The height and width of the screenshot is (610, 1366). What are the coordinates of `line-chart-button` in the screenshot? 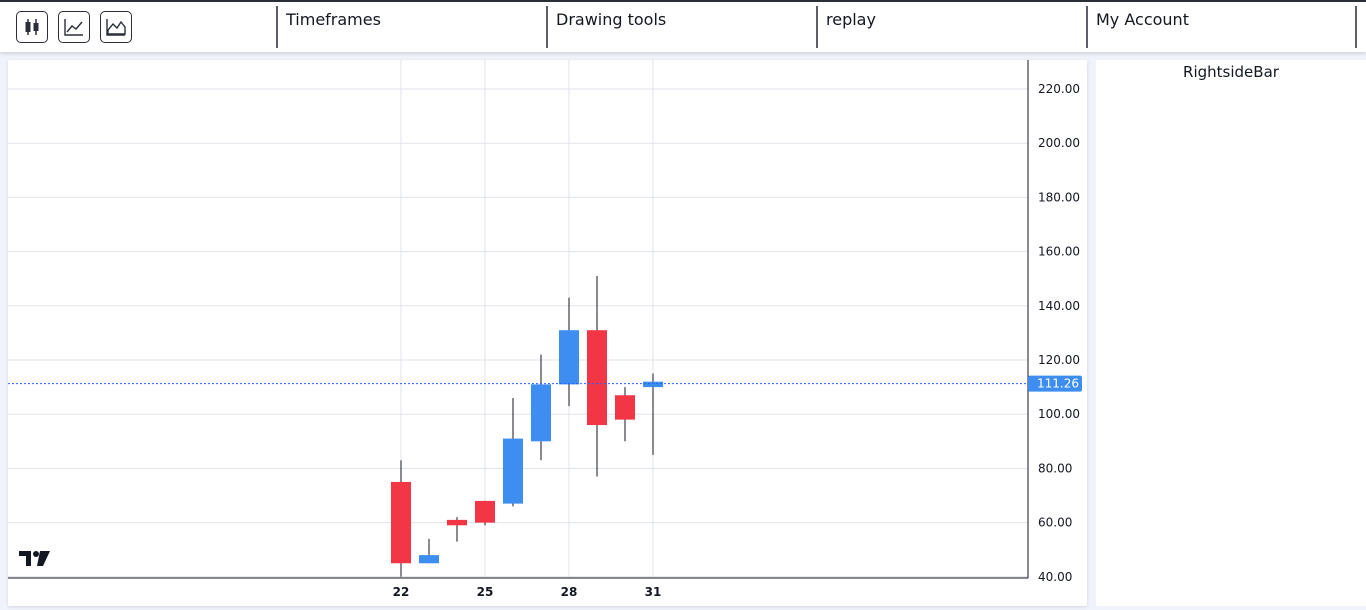 It's located at (74, 27).